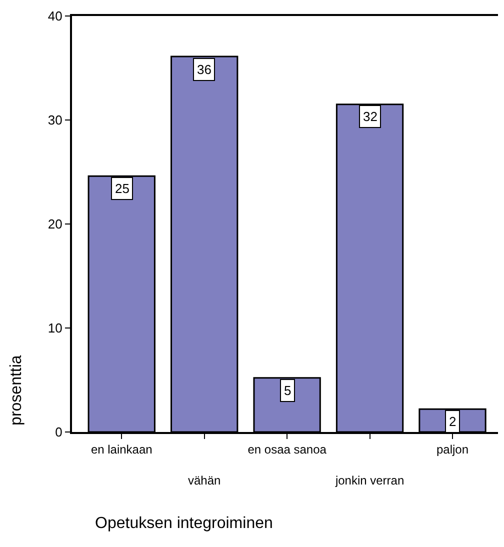 The image size is (504, 547). What do you see at coordinates (204, 69) in the screenshot?
I see `data-label: 36` at bounding box center [204, 69].